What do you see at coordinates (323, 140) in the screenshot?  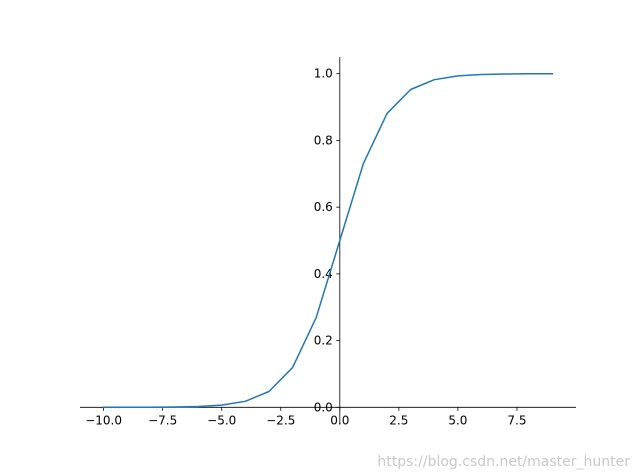 I see `y-tick-label: 0.8` at bounding box center [323, 140].